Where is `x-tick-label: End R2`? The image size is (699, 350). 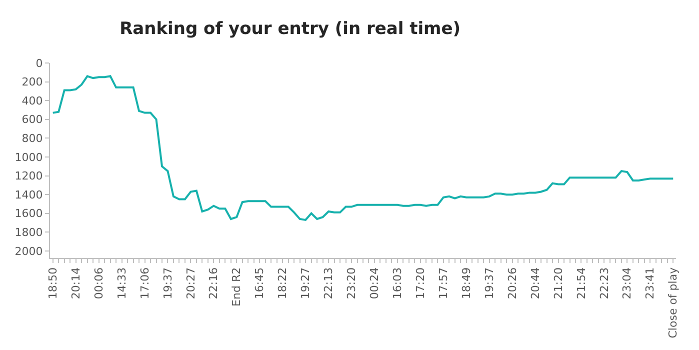 x-tick-label: End R2 is located at coordinates (237, 286).